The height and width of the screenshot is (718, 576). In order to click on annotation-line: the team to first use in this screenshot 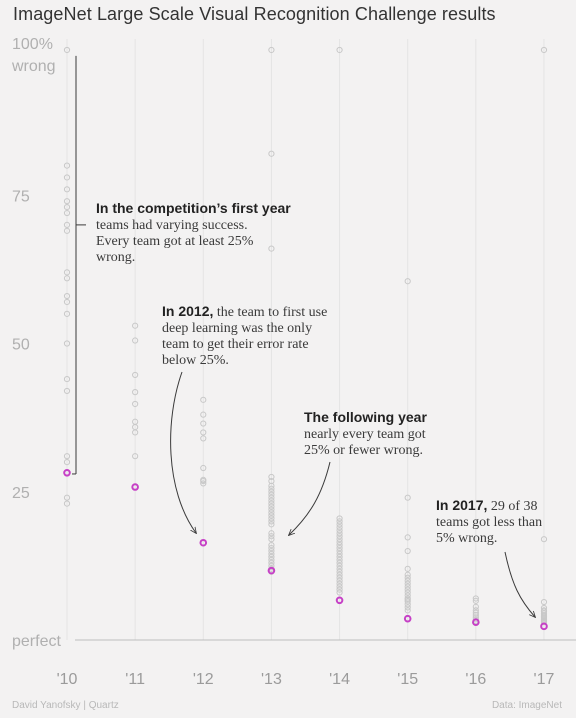, I will do `click(270, 312)`.